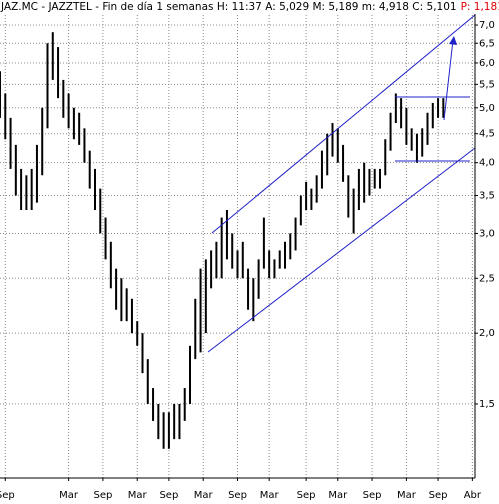  Describe the element at coordinates (487, 43) in the screenshot. I see `y-tick-label: 6,5` at that location.